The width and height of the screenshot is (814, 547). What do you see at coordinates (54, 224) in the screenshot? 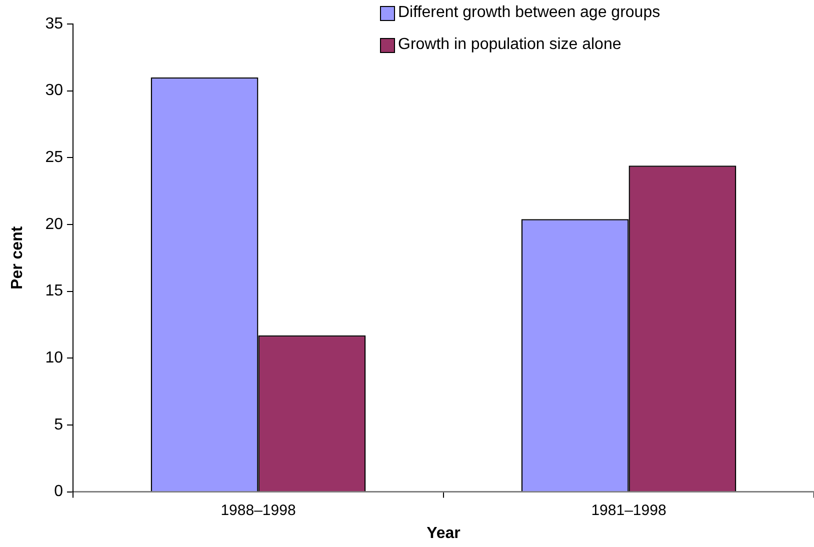
I see `y-tick-label: 20` at bounding box center [54, 224].